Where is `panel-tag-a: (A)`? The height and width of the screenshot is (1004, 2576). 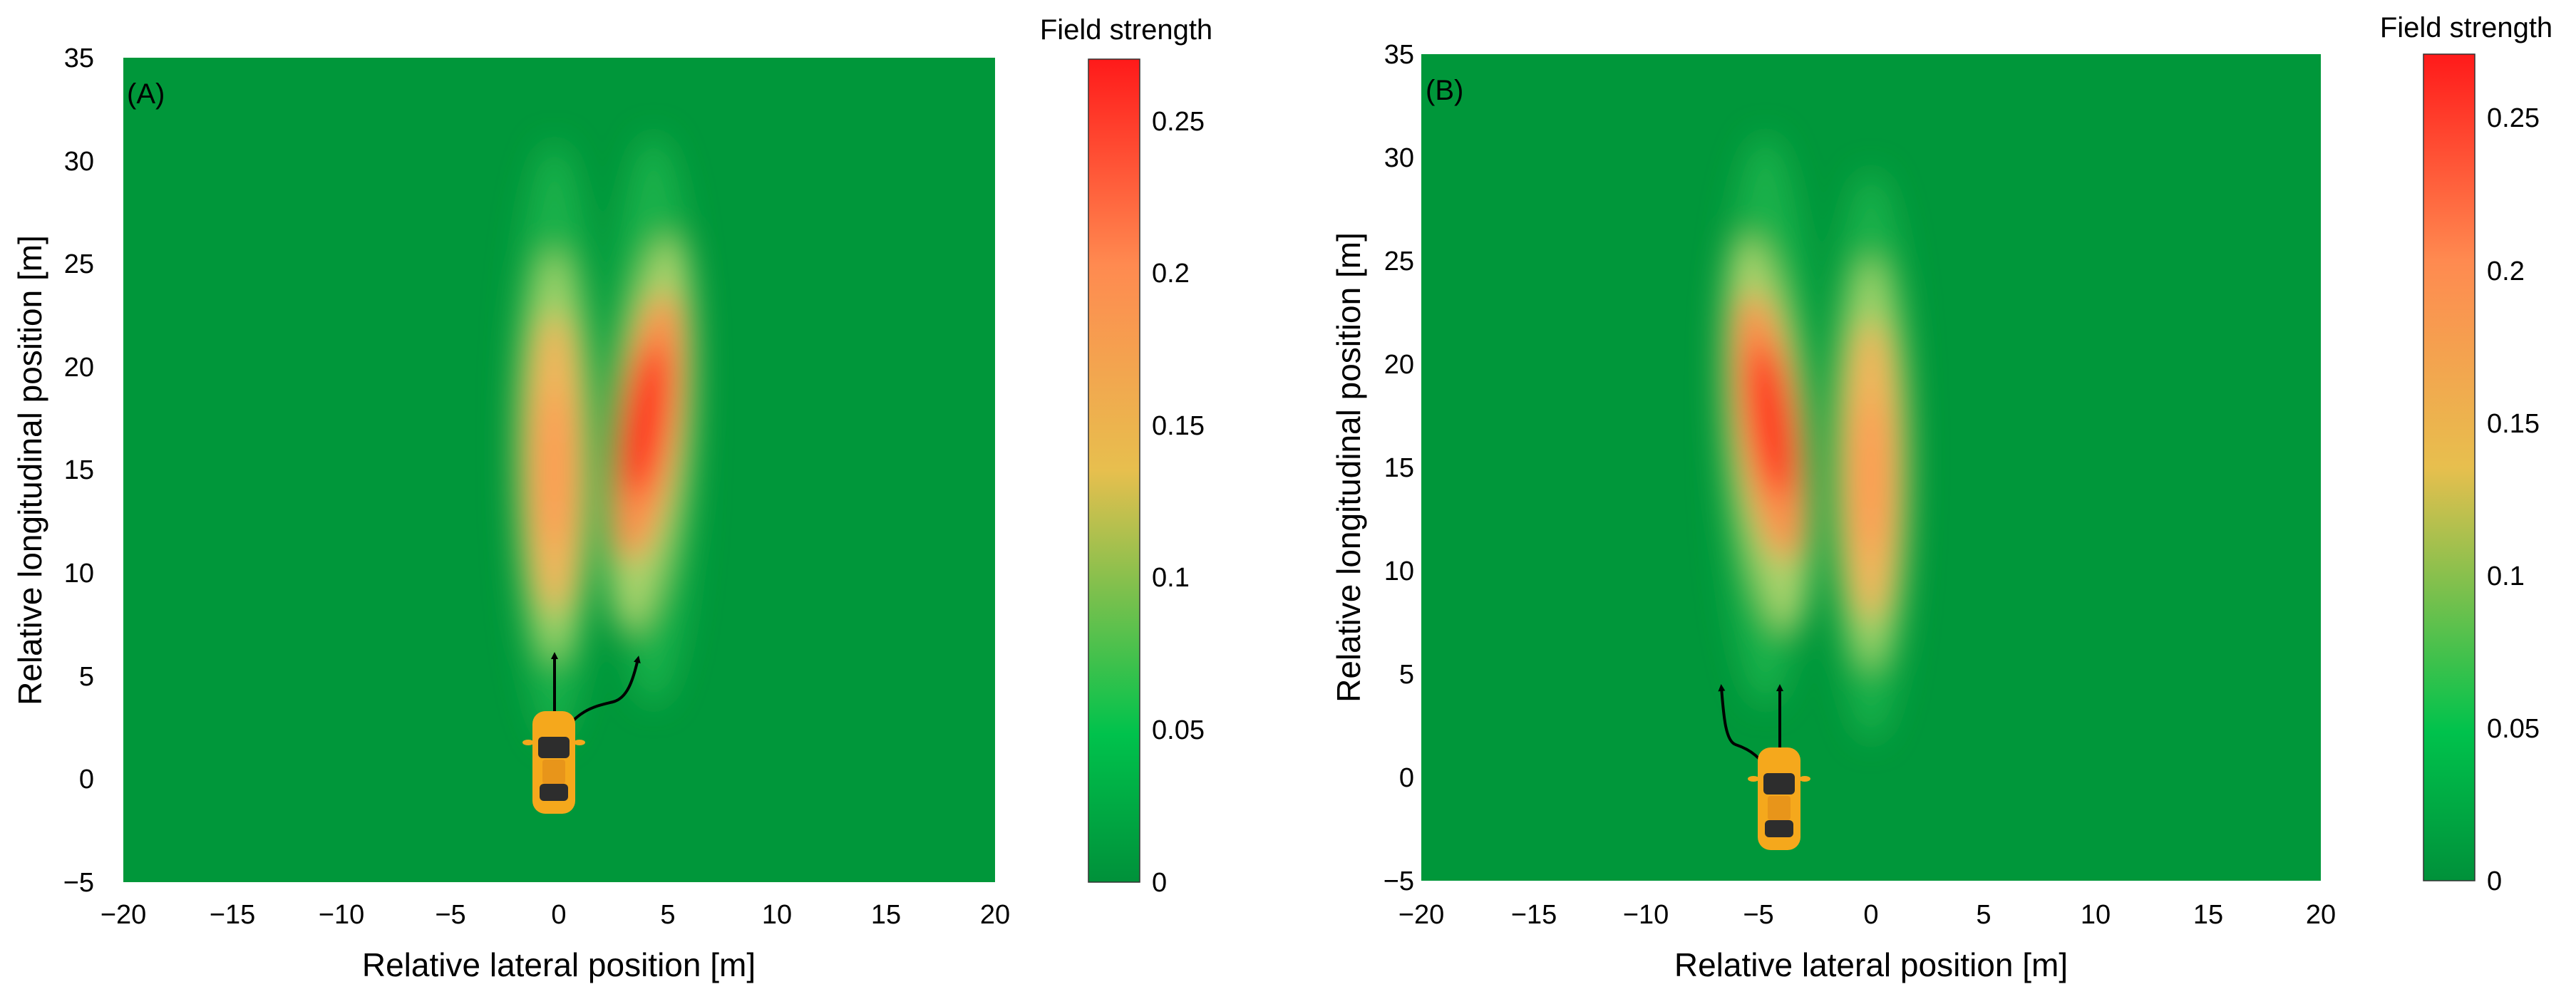 panel-tag-a: (A) is located at coordinates (146, 94).